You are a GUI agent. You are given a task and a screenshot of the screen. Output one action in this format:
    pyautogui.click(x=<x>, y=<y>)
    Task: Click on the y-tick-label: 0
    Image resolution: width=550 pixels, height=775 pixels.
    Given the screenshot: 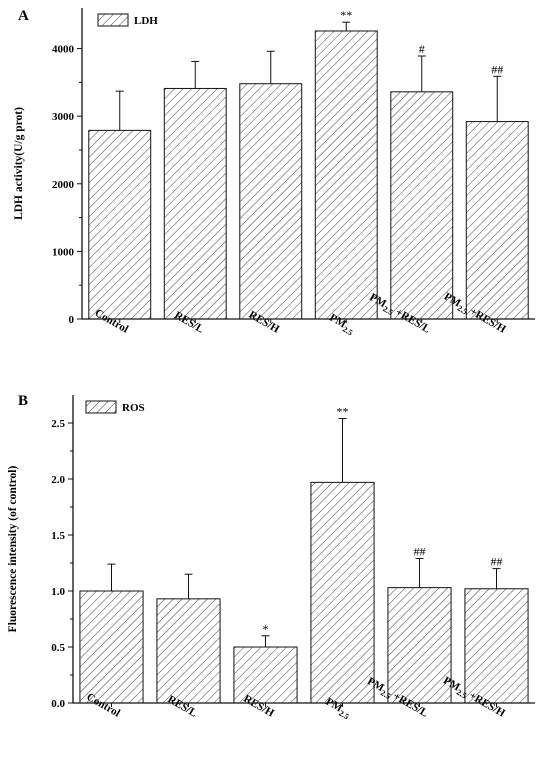 What is the action you would take?
    pyautogui.click(x=72, y=320)
    